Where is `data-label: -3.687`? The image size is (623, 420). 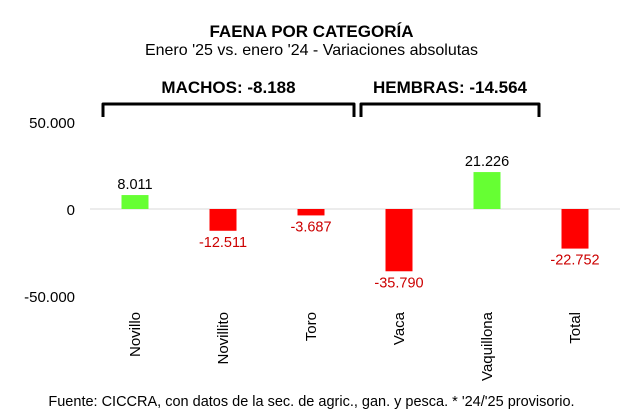
data-label: -3.687 is located at coordinates (310, 227).